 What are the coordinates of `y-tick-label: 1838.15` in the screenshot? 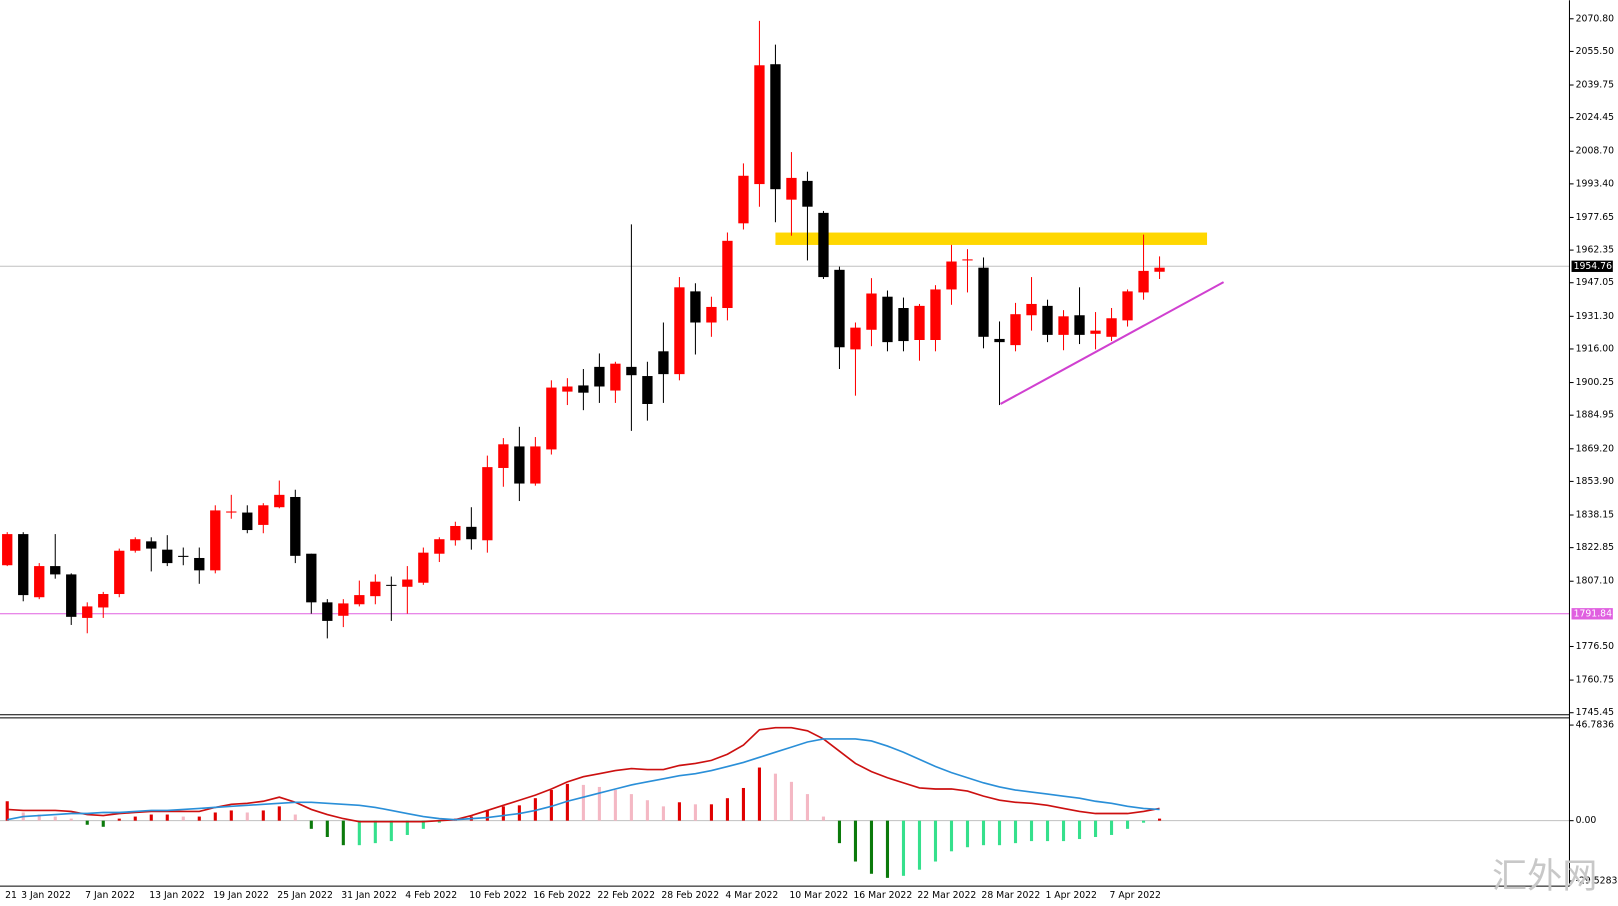 It's located at (1595, 515).